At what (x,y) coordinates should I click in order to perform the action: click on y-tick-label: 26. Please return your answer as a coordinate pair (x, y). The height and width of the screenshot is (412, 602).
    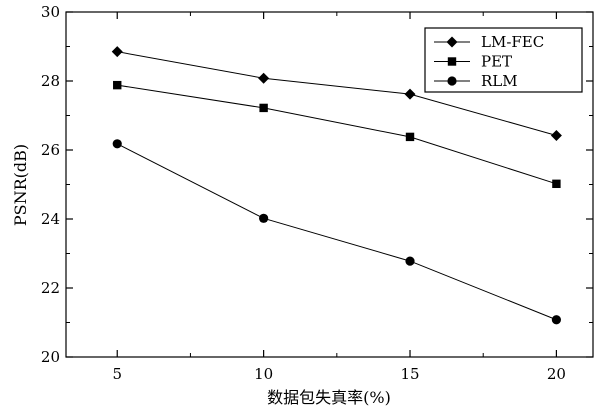
    Looking at the image, I should click on (50, 150).